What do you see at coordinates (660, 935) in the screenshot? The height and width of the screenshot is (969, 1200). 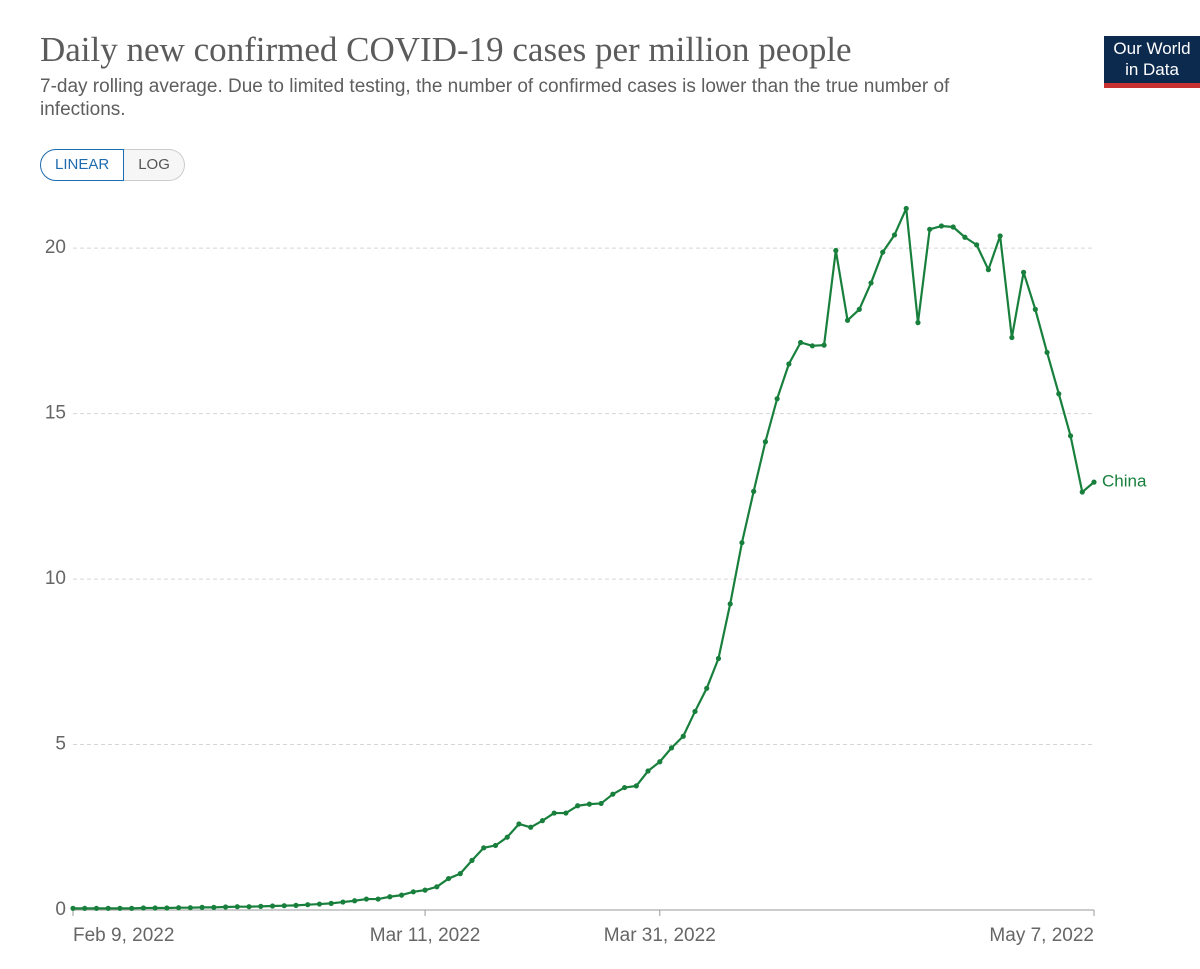 I see `x-tick-label: Mar 31, 2022` at bounding box center [660, 935].